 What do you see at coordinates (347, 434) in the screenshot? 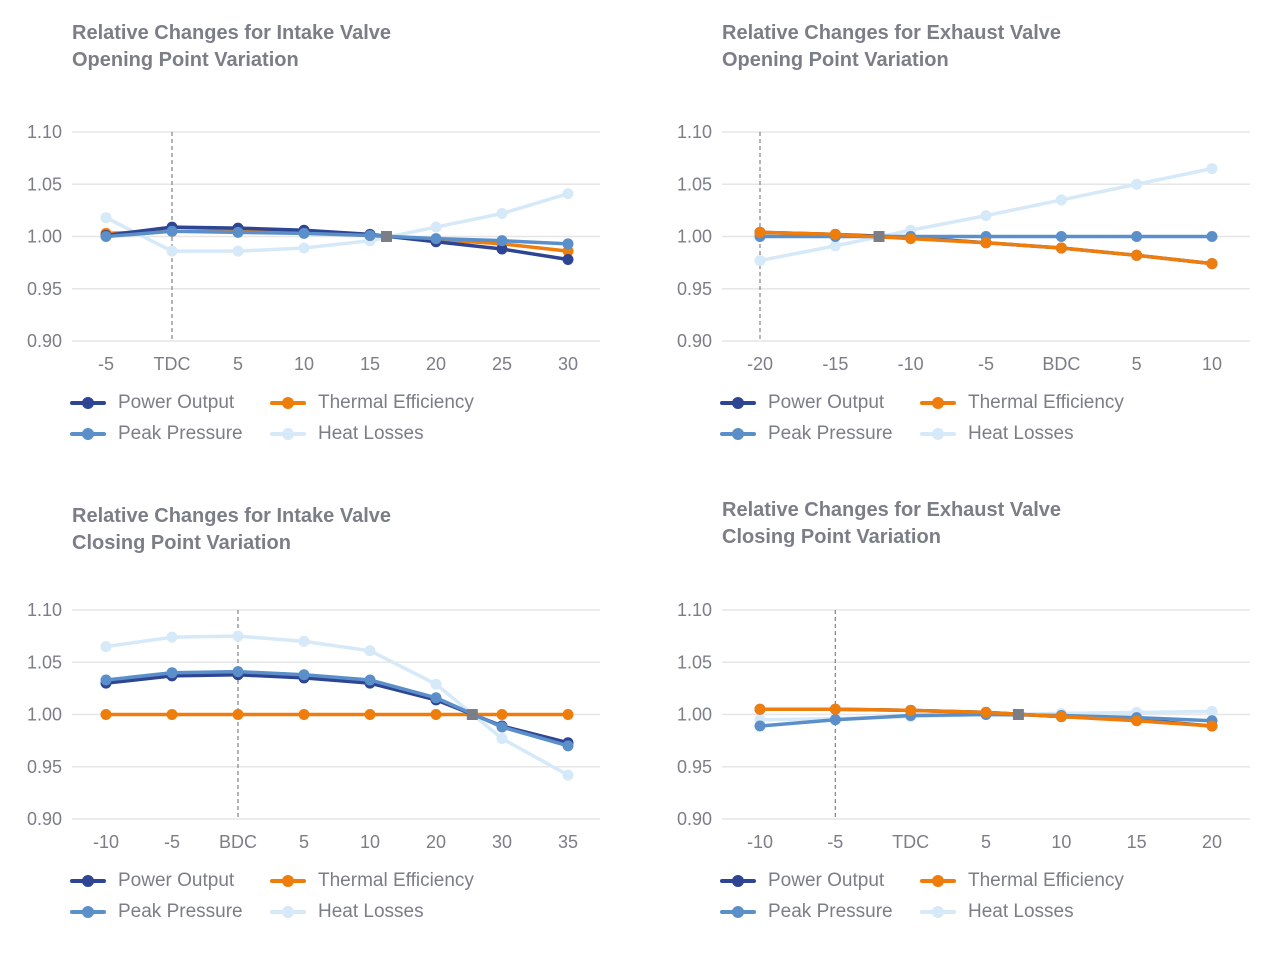
I see `legend-item-heat-losses: Heat Losses` at bounding box center [347, 434].